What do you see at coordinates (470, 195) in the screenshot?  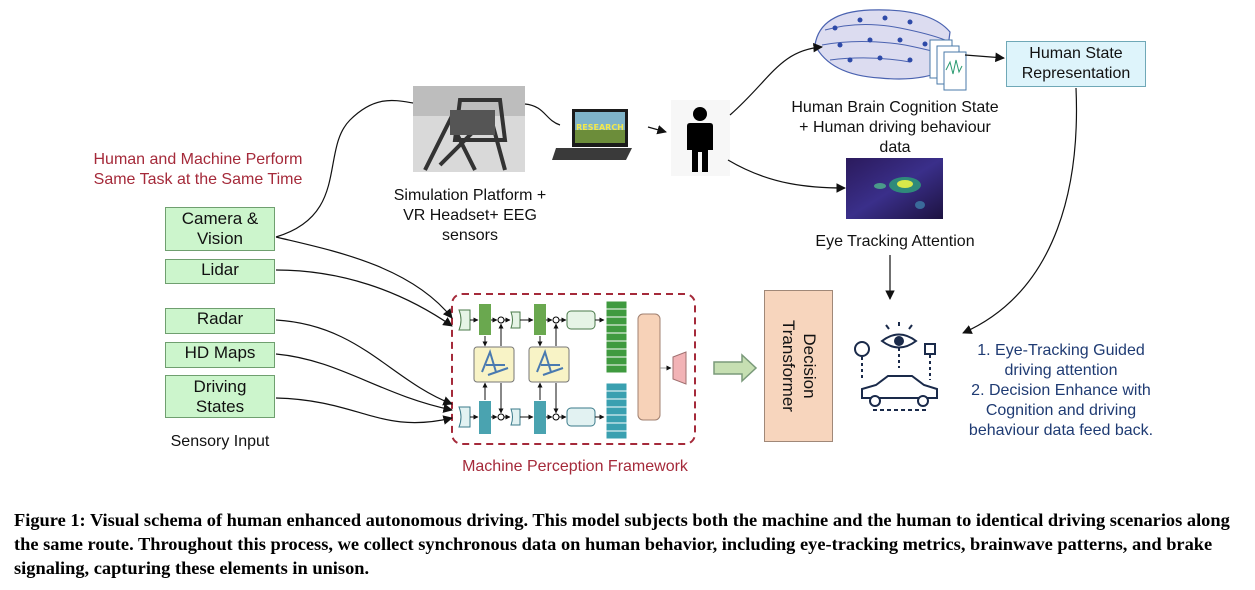 I see `simulation-line-1: Simulation Platform +` at bounding box center [470, 195].